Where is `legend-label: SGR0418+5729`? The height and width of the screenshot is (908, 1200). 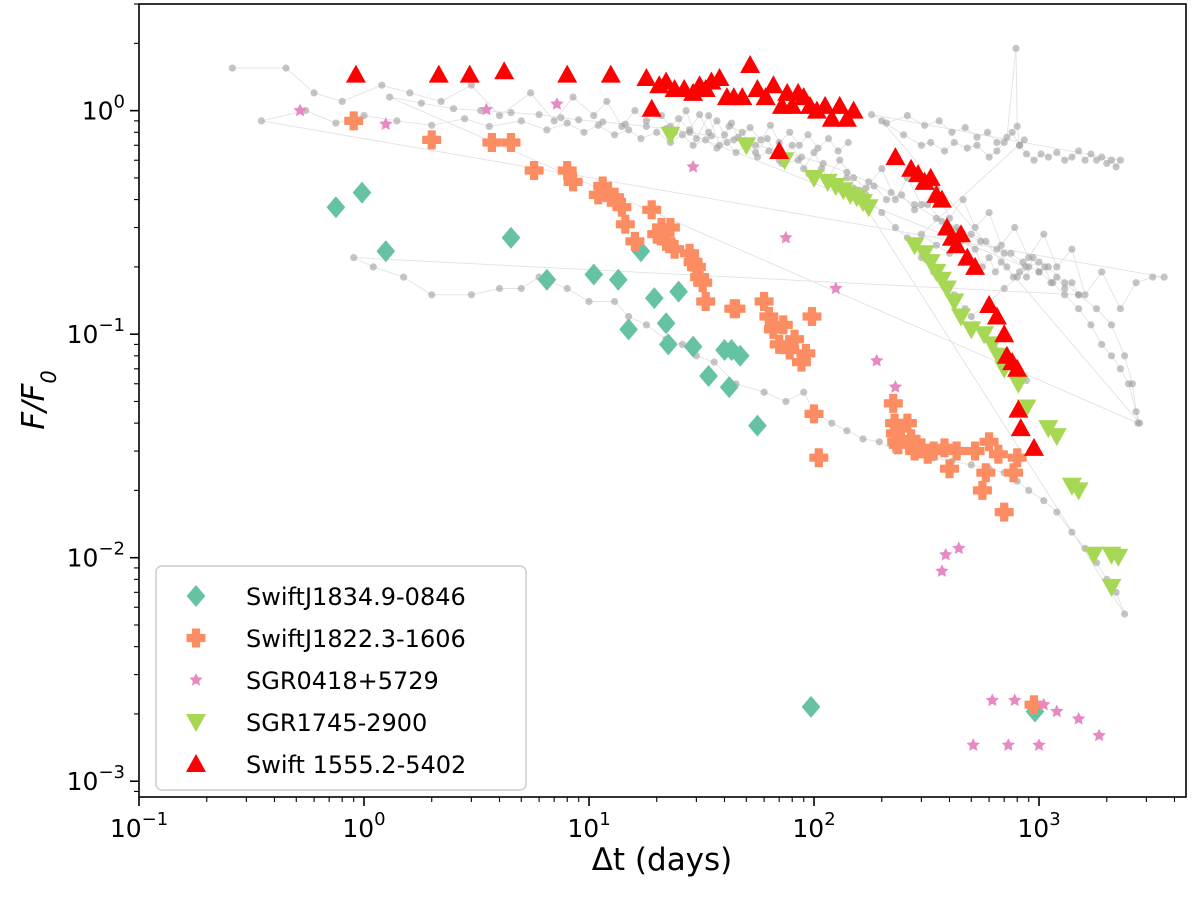 legend-label: SGR0418+5729 is located at coordinates (342, 681).